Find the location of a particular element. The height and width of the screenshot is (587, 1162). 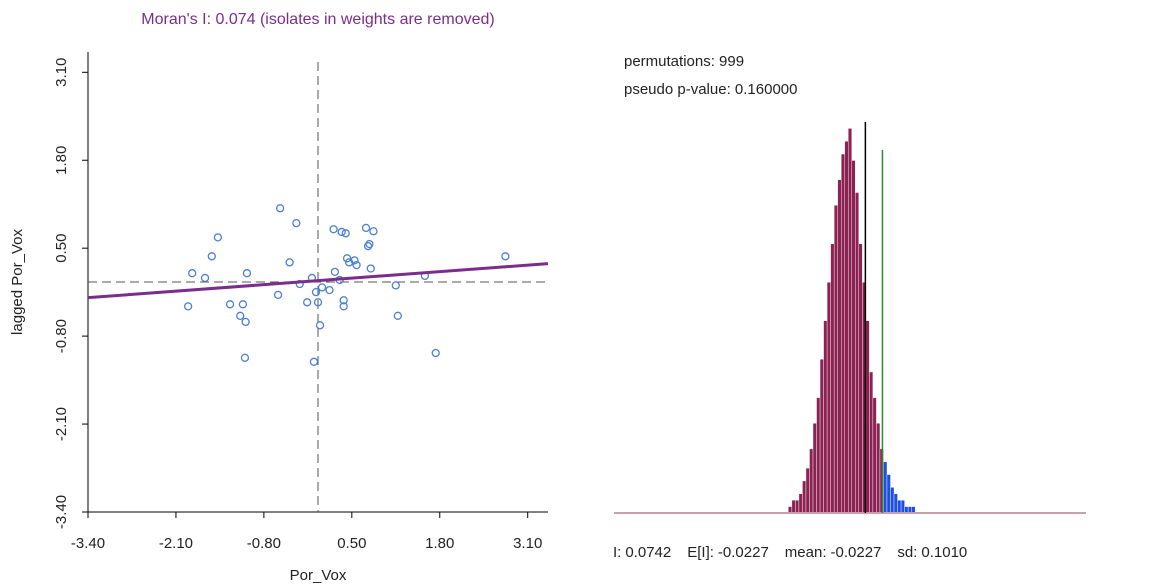

y-tick-label: -0.80 is located at coordinates (61, 336).